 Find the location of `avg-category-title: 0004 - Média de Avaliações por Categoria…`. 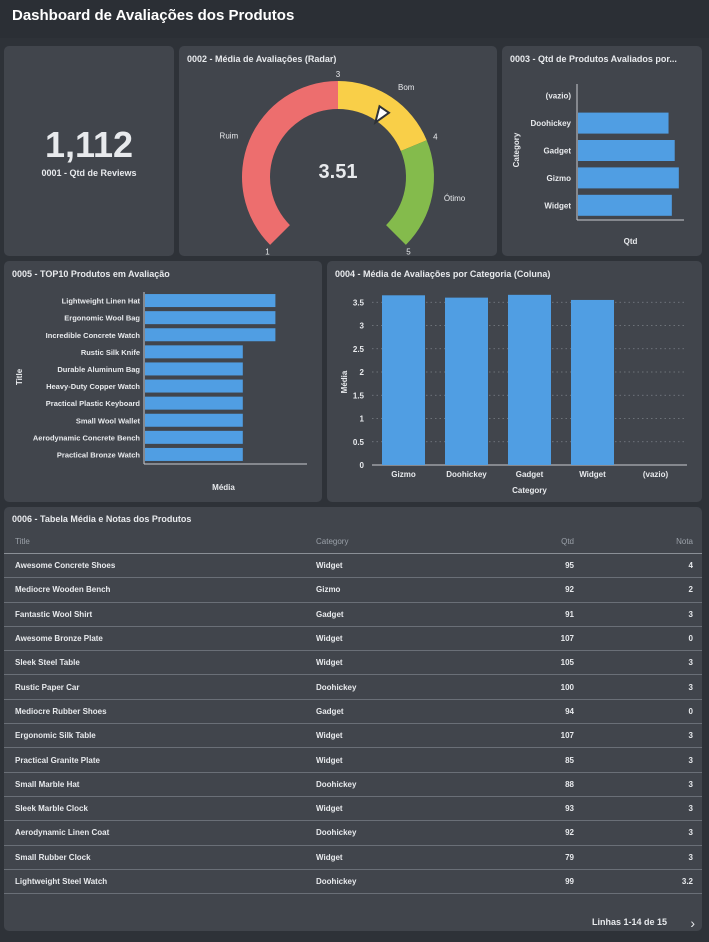

avg-category-title: 0004 - Média de Avaliações por Categoria… is located at coordinates (443, 274).